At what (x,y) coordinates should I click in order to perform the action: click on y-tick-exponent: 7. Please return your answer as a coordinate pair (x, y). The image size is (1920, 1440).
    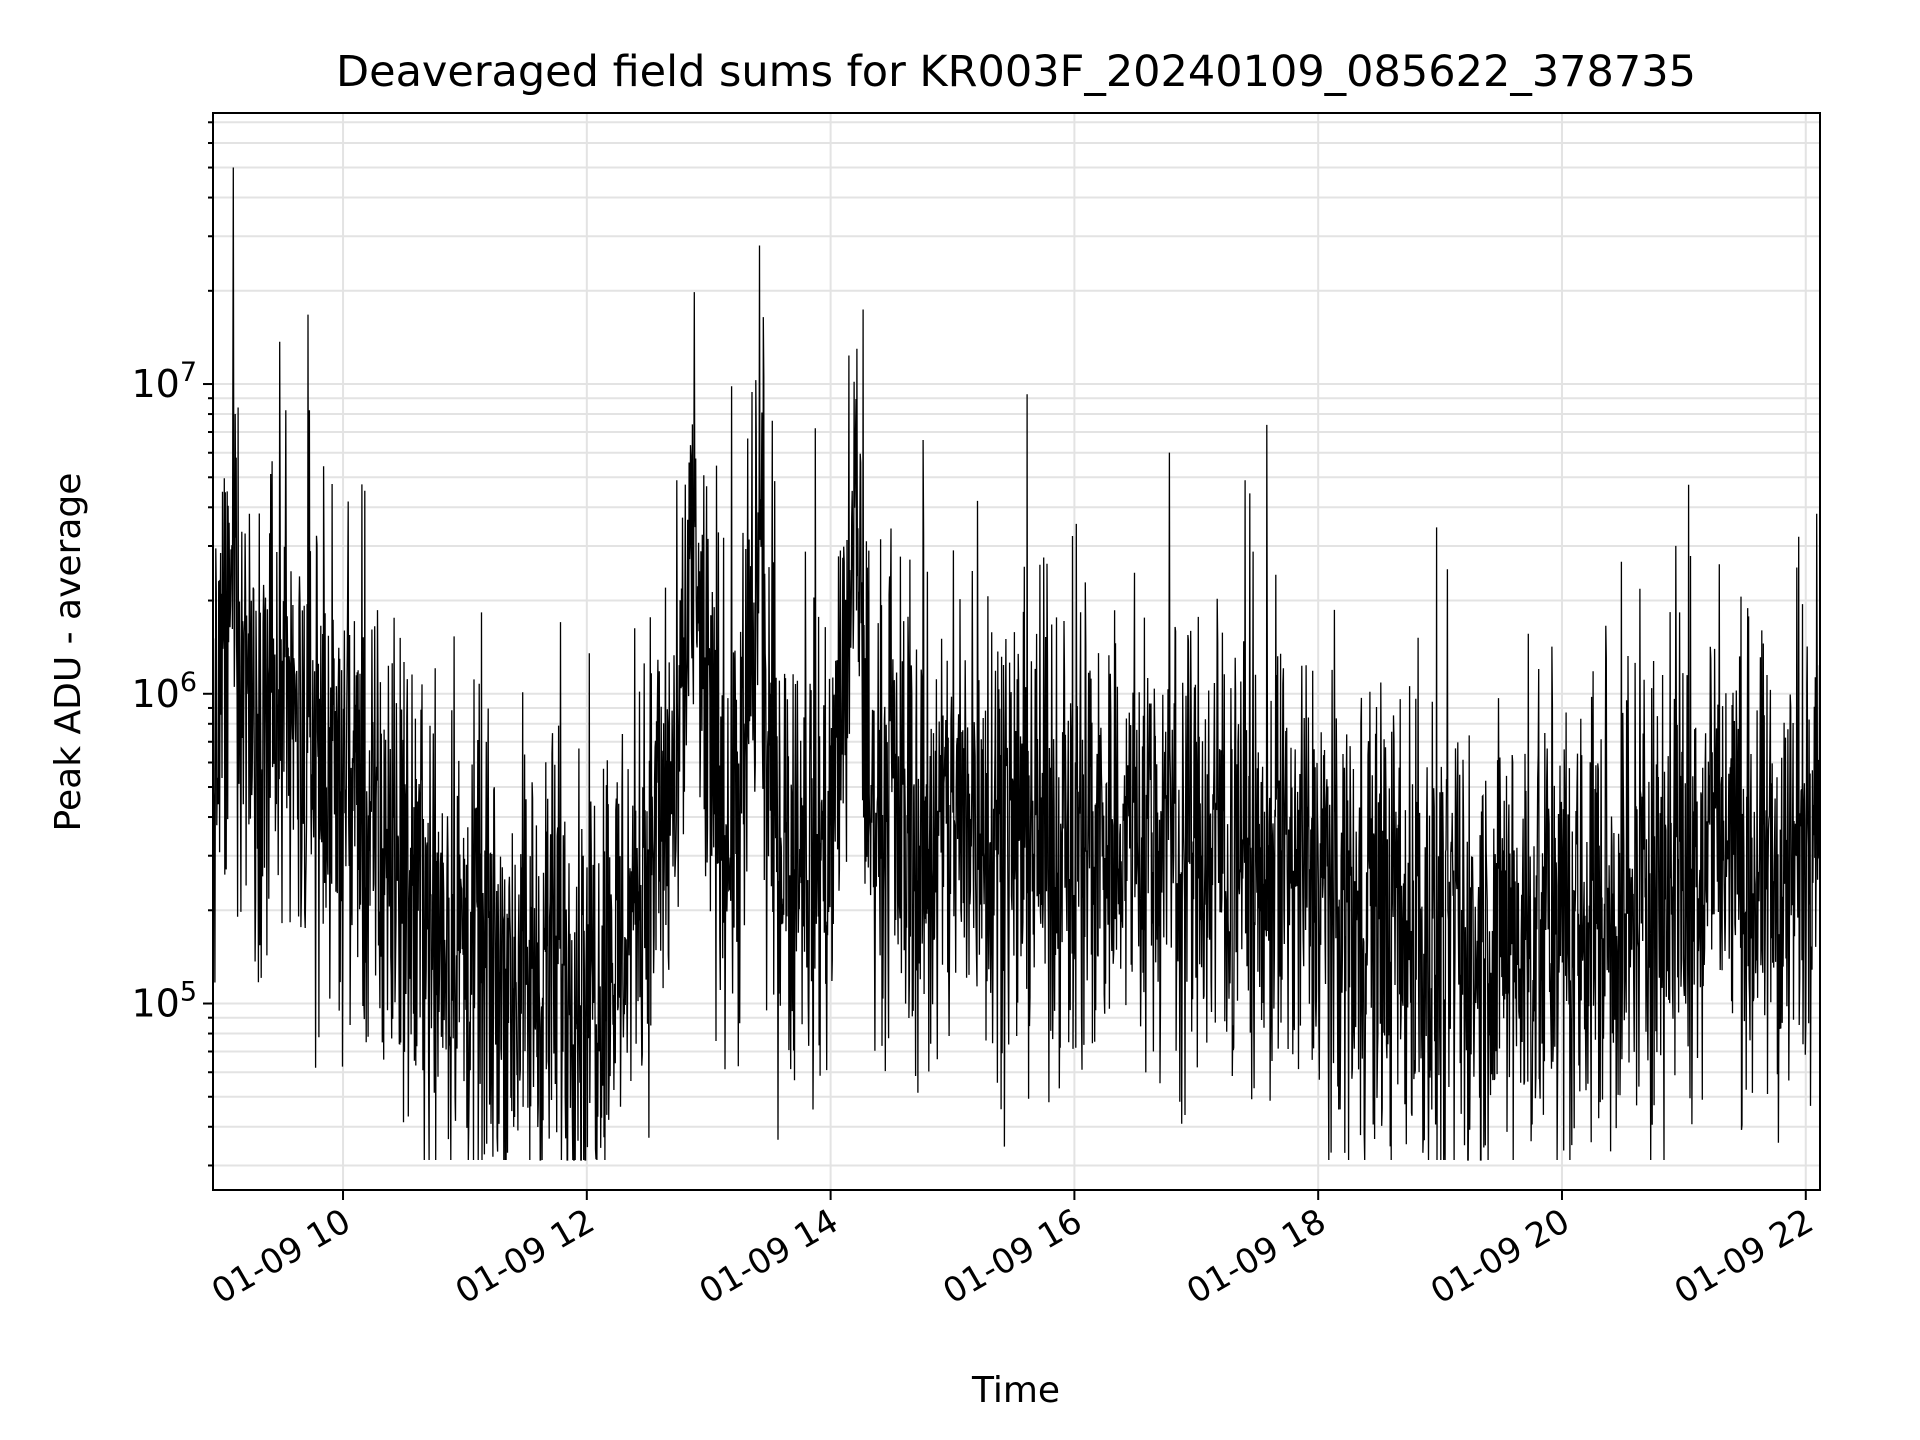
    Looking at the image, I should click on (188, 372).